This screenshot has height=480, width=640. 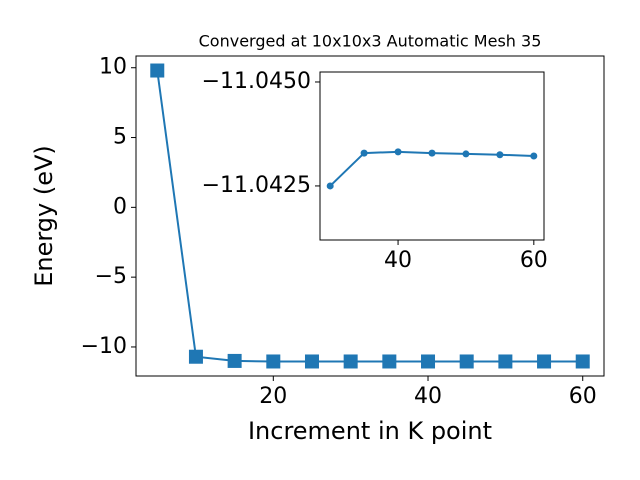 I want to click on y-tick-label: 10, so click(x=113, y=67).